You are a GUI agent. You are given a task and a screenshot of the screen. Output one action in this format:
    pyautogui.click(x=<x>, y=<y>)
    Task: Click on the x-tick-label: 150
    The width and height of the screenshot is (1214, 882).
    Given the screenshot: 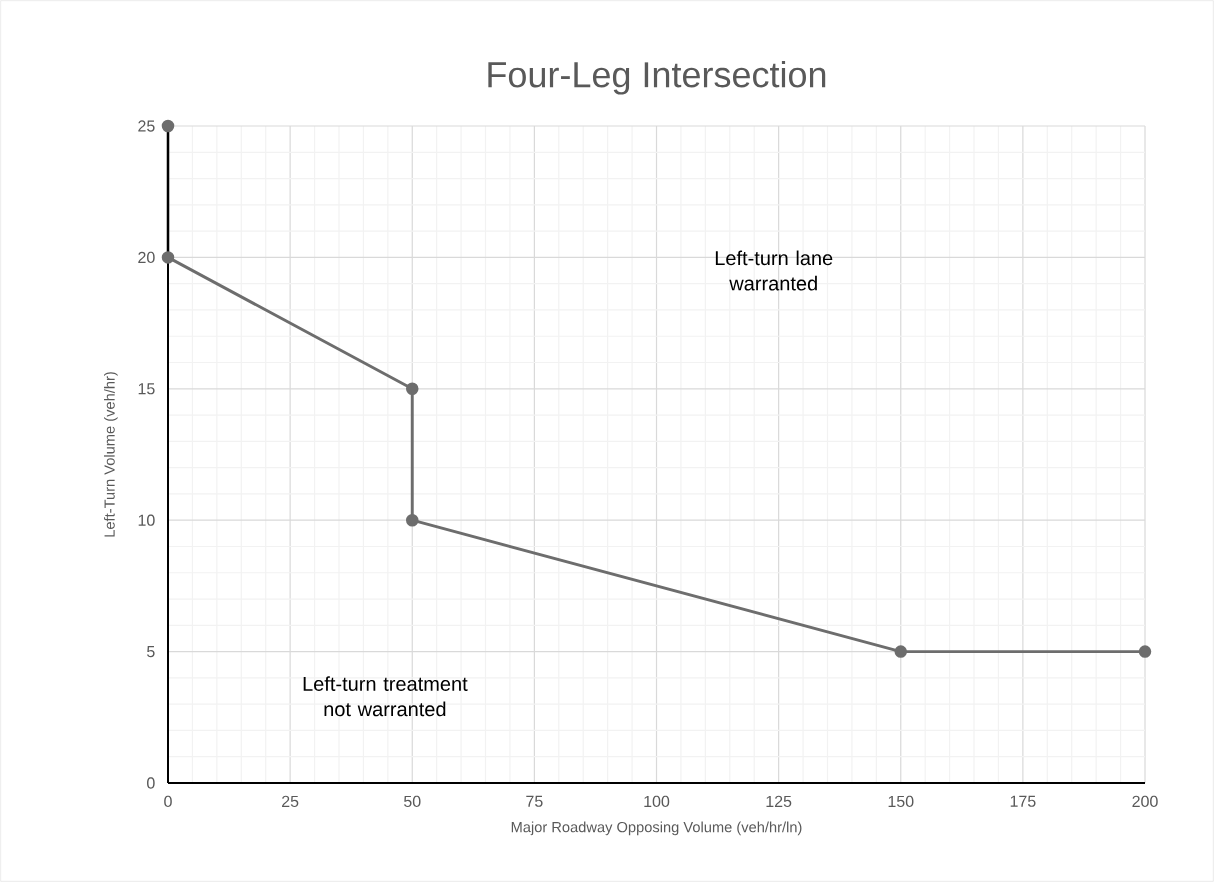 What is the action you would take?
    pyautogui.click(x=901, y=801)
    